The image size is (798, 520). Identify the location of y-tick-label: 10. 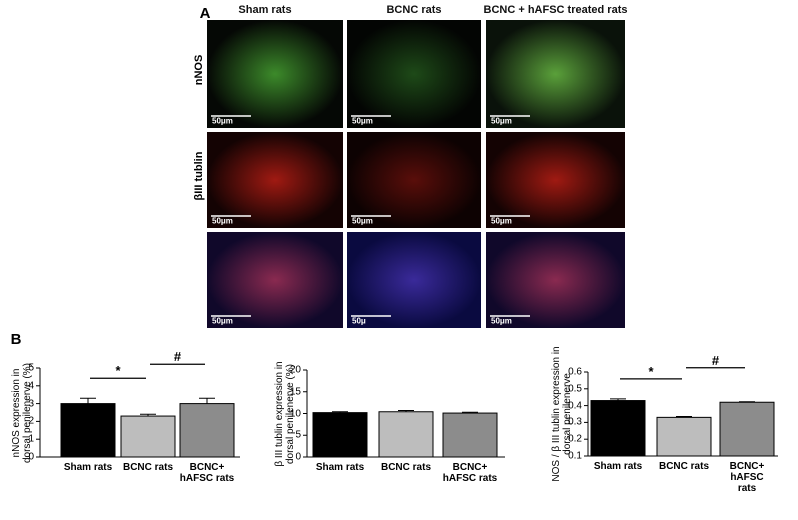
(295, 413).